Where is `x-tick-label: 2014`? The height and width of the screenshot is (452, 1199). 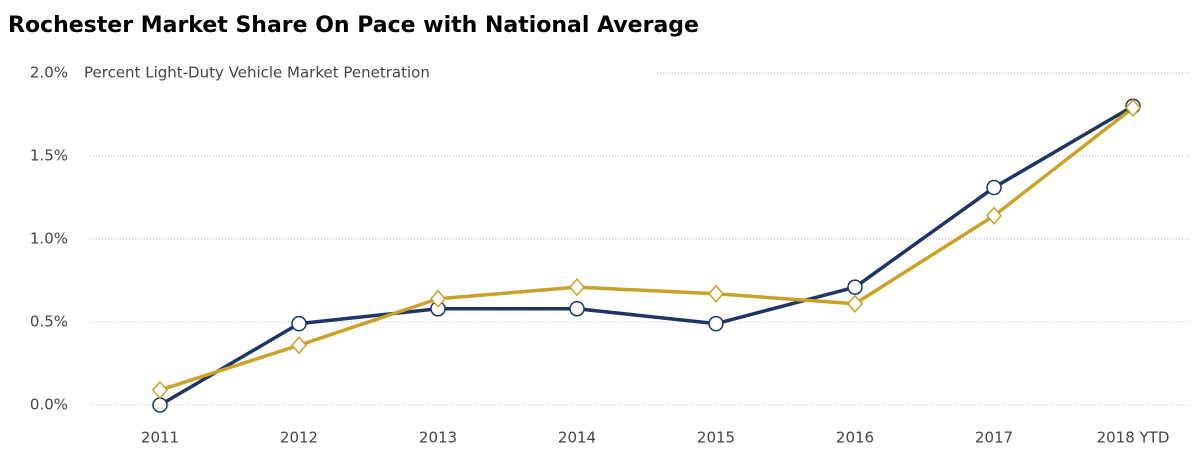
x-tick-label: 2014 is located at coordinates (577, 438).